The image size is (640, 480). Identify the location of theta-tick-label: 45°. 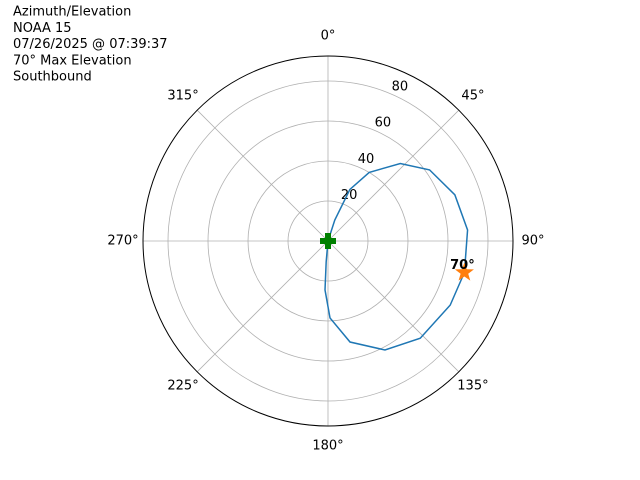
(472, 96).